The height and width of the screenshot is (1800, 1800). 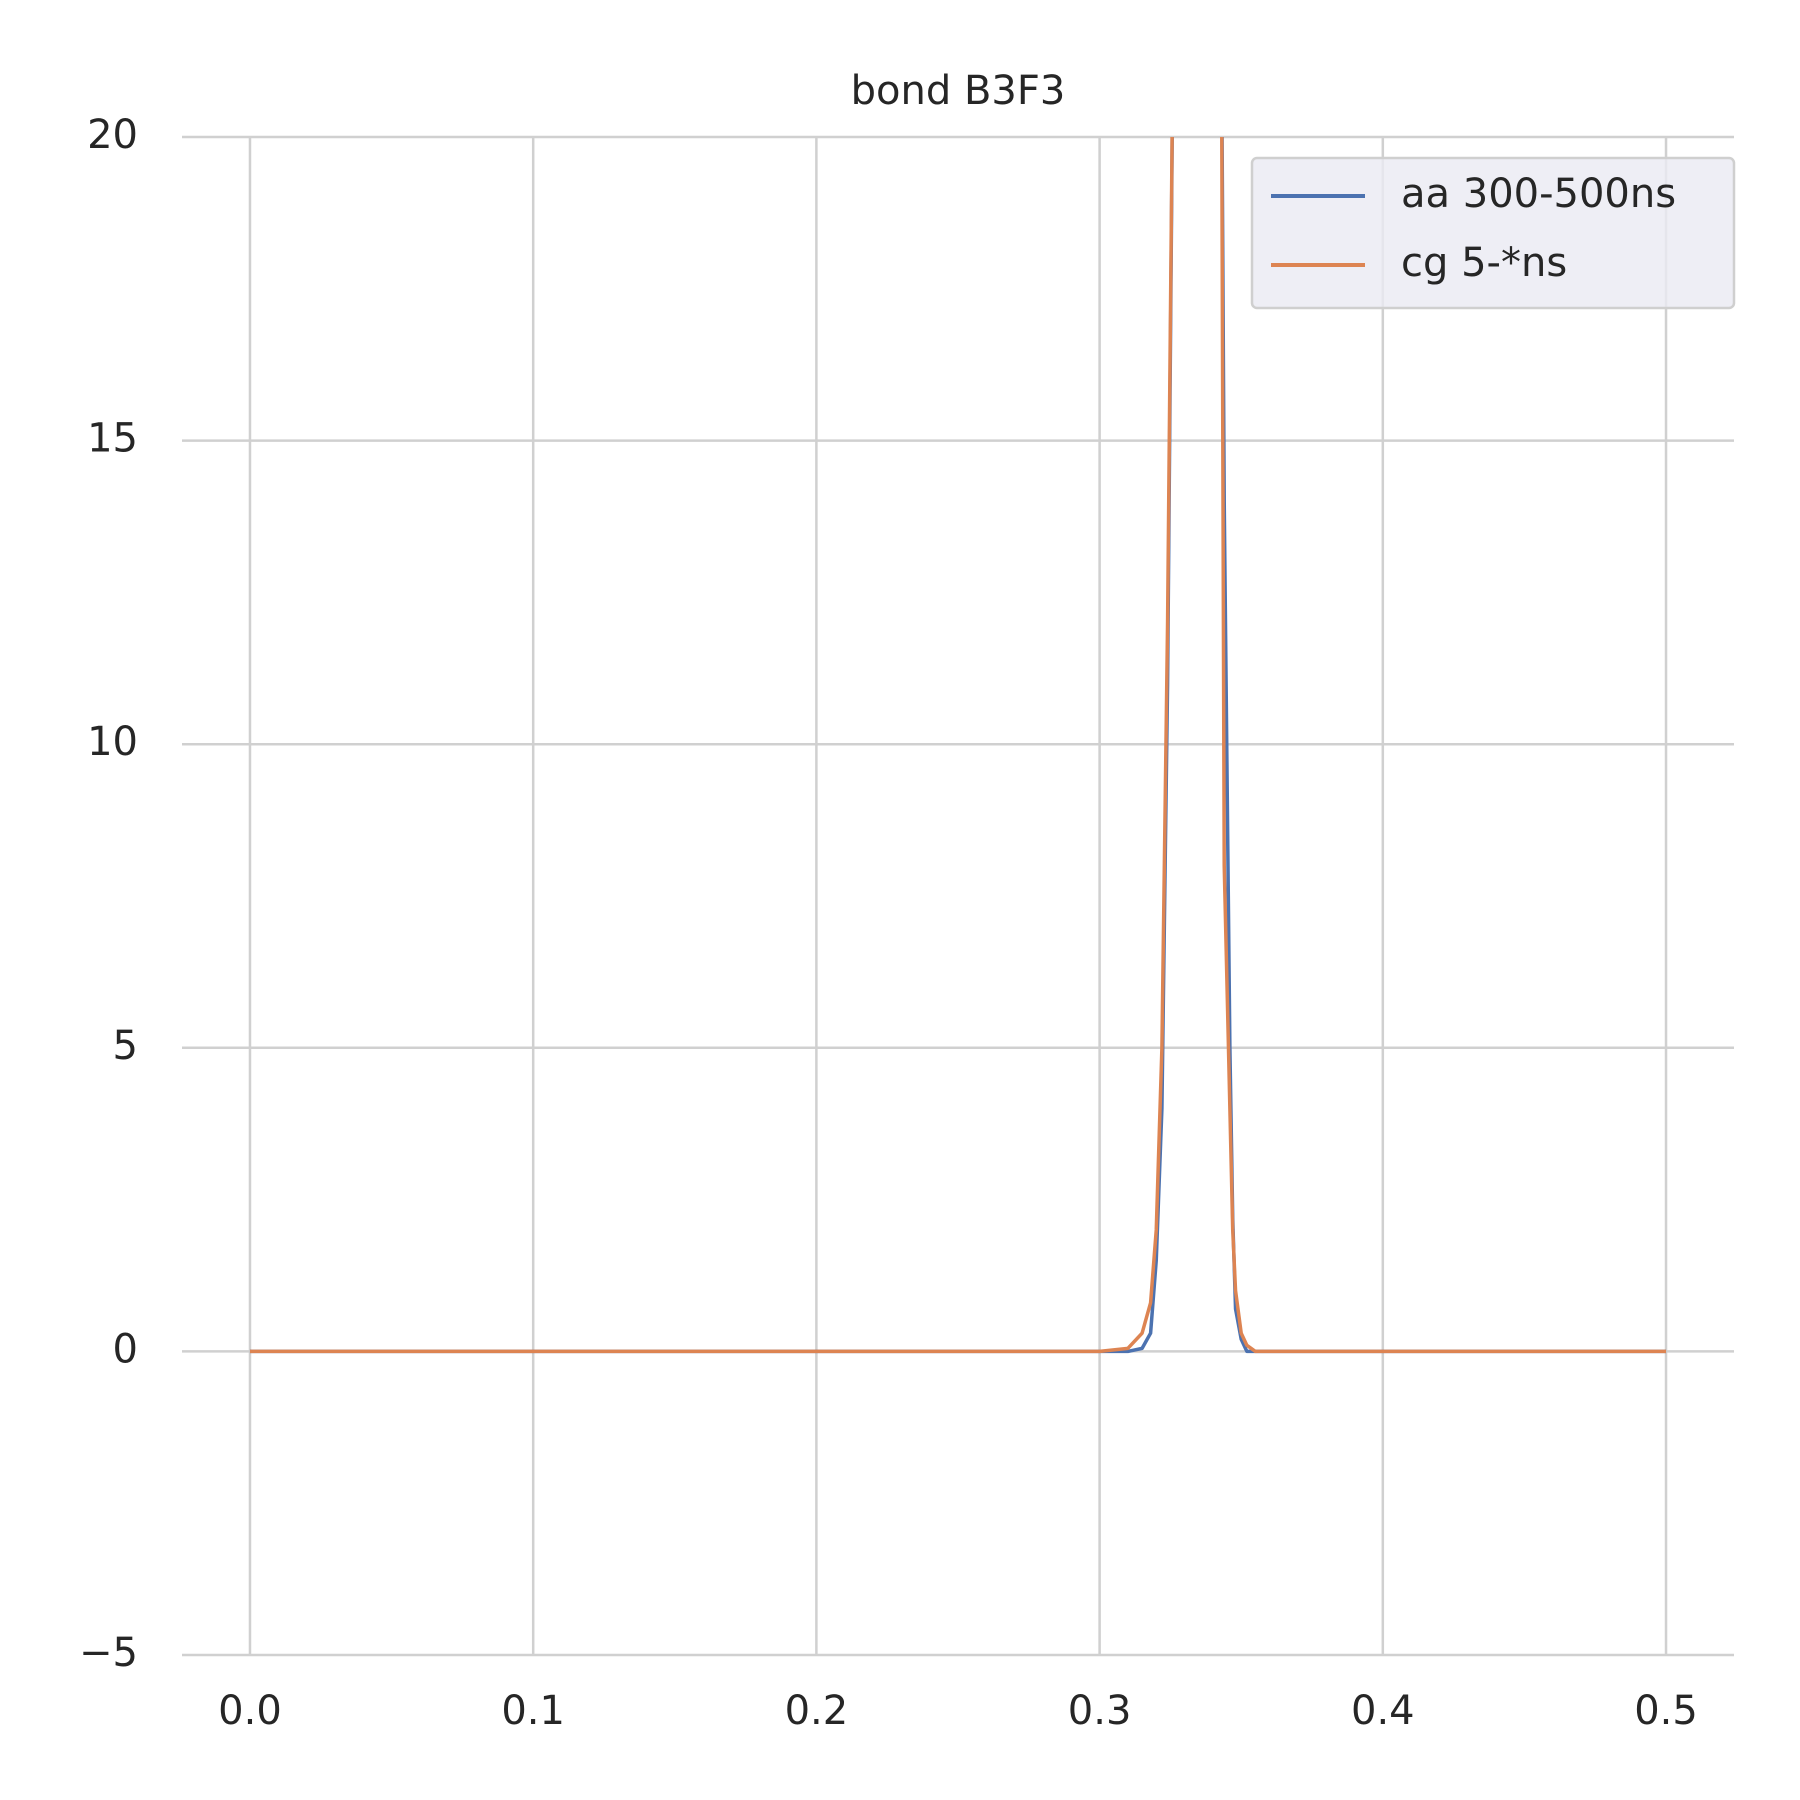 What do you see at coordinates (817, 1711) in the screenshot?
I see `x-tick-label: 0.2` at bounding box center [817, 1711].